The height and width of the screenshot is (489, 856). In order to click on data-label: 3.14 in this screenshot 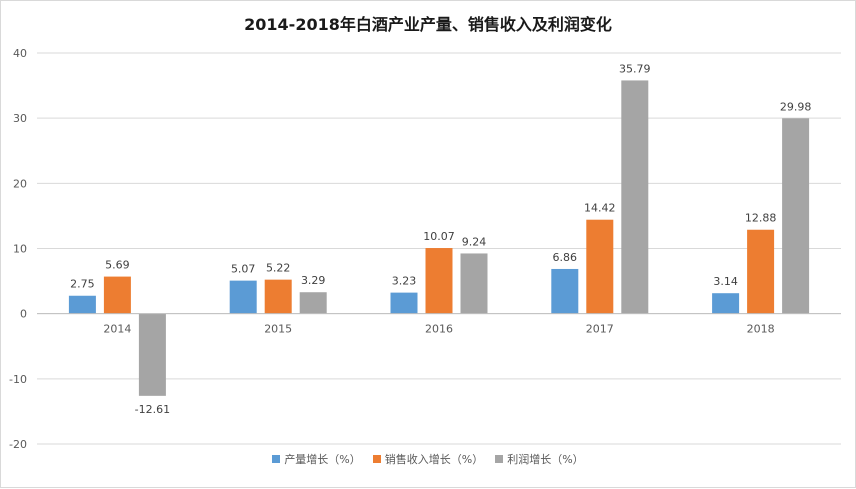, I will do `click(725, 281)`.